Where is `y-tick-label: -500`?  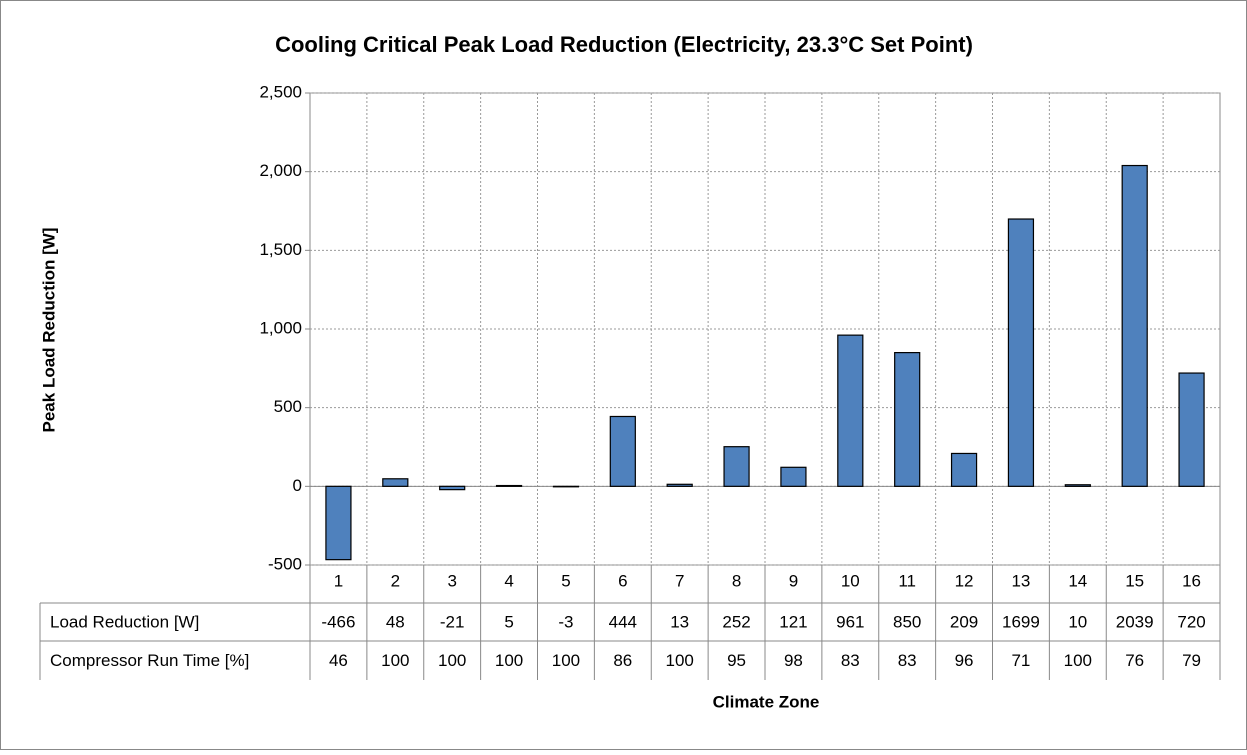 y-tick-label: -500 is located at coordinates (285, 563).